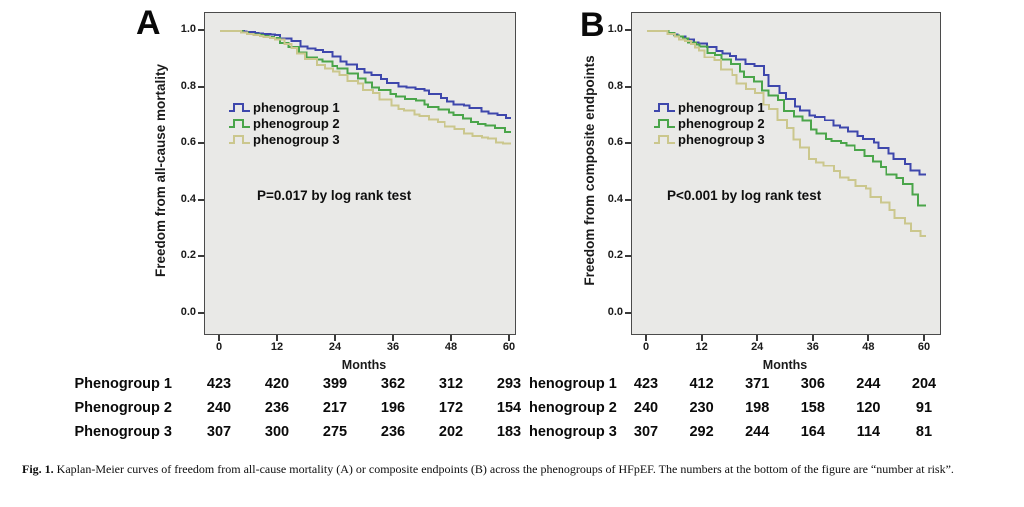 The image size is (1024, 507). I want to click on risk-count: 275, so click(335, 432).